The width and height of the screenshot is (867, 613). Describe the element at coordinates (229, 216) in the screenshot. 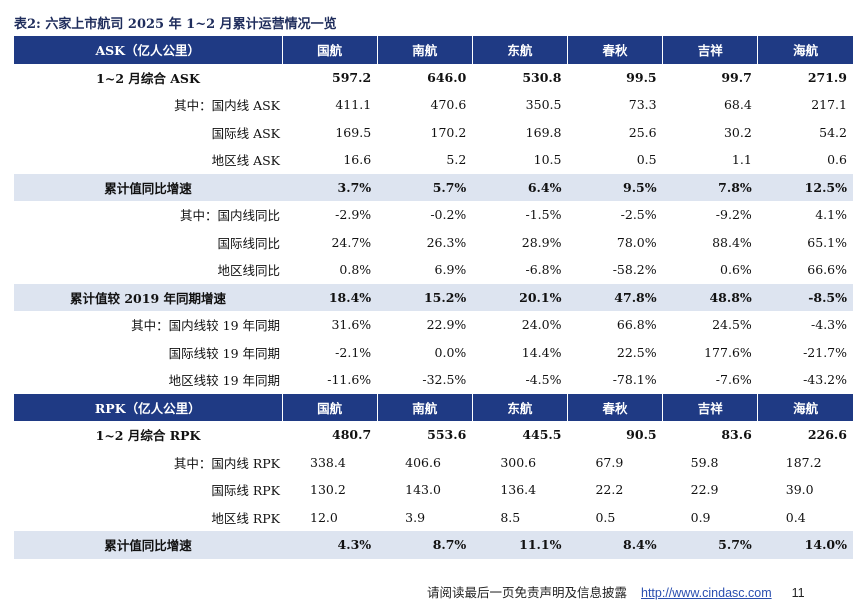

I see `row-label: 其中：国内线同比` at that location.